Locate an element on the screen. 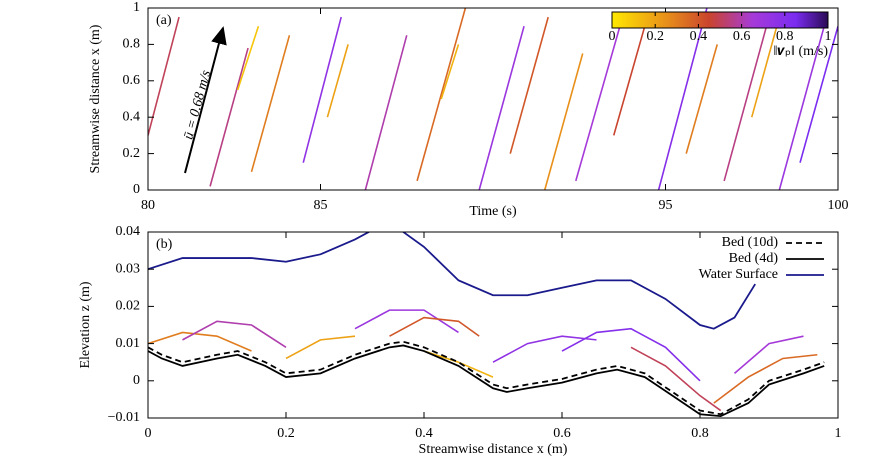  legend-label: Water Surface is located at coordinates (738, 274).